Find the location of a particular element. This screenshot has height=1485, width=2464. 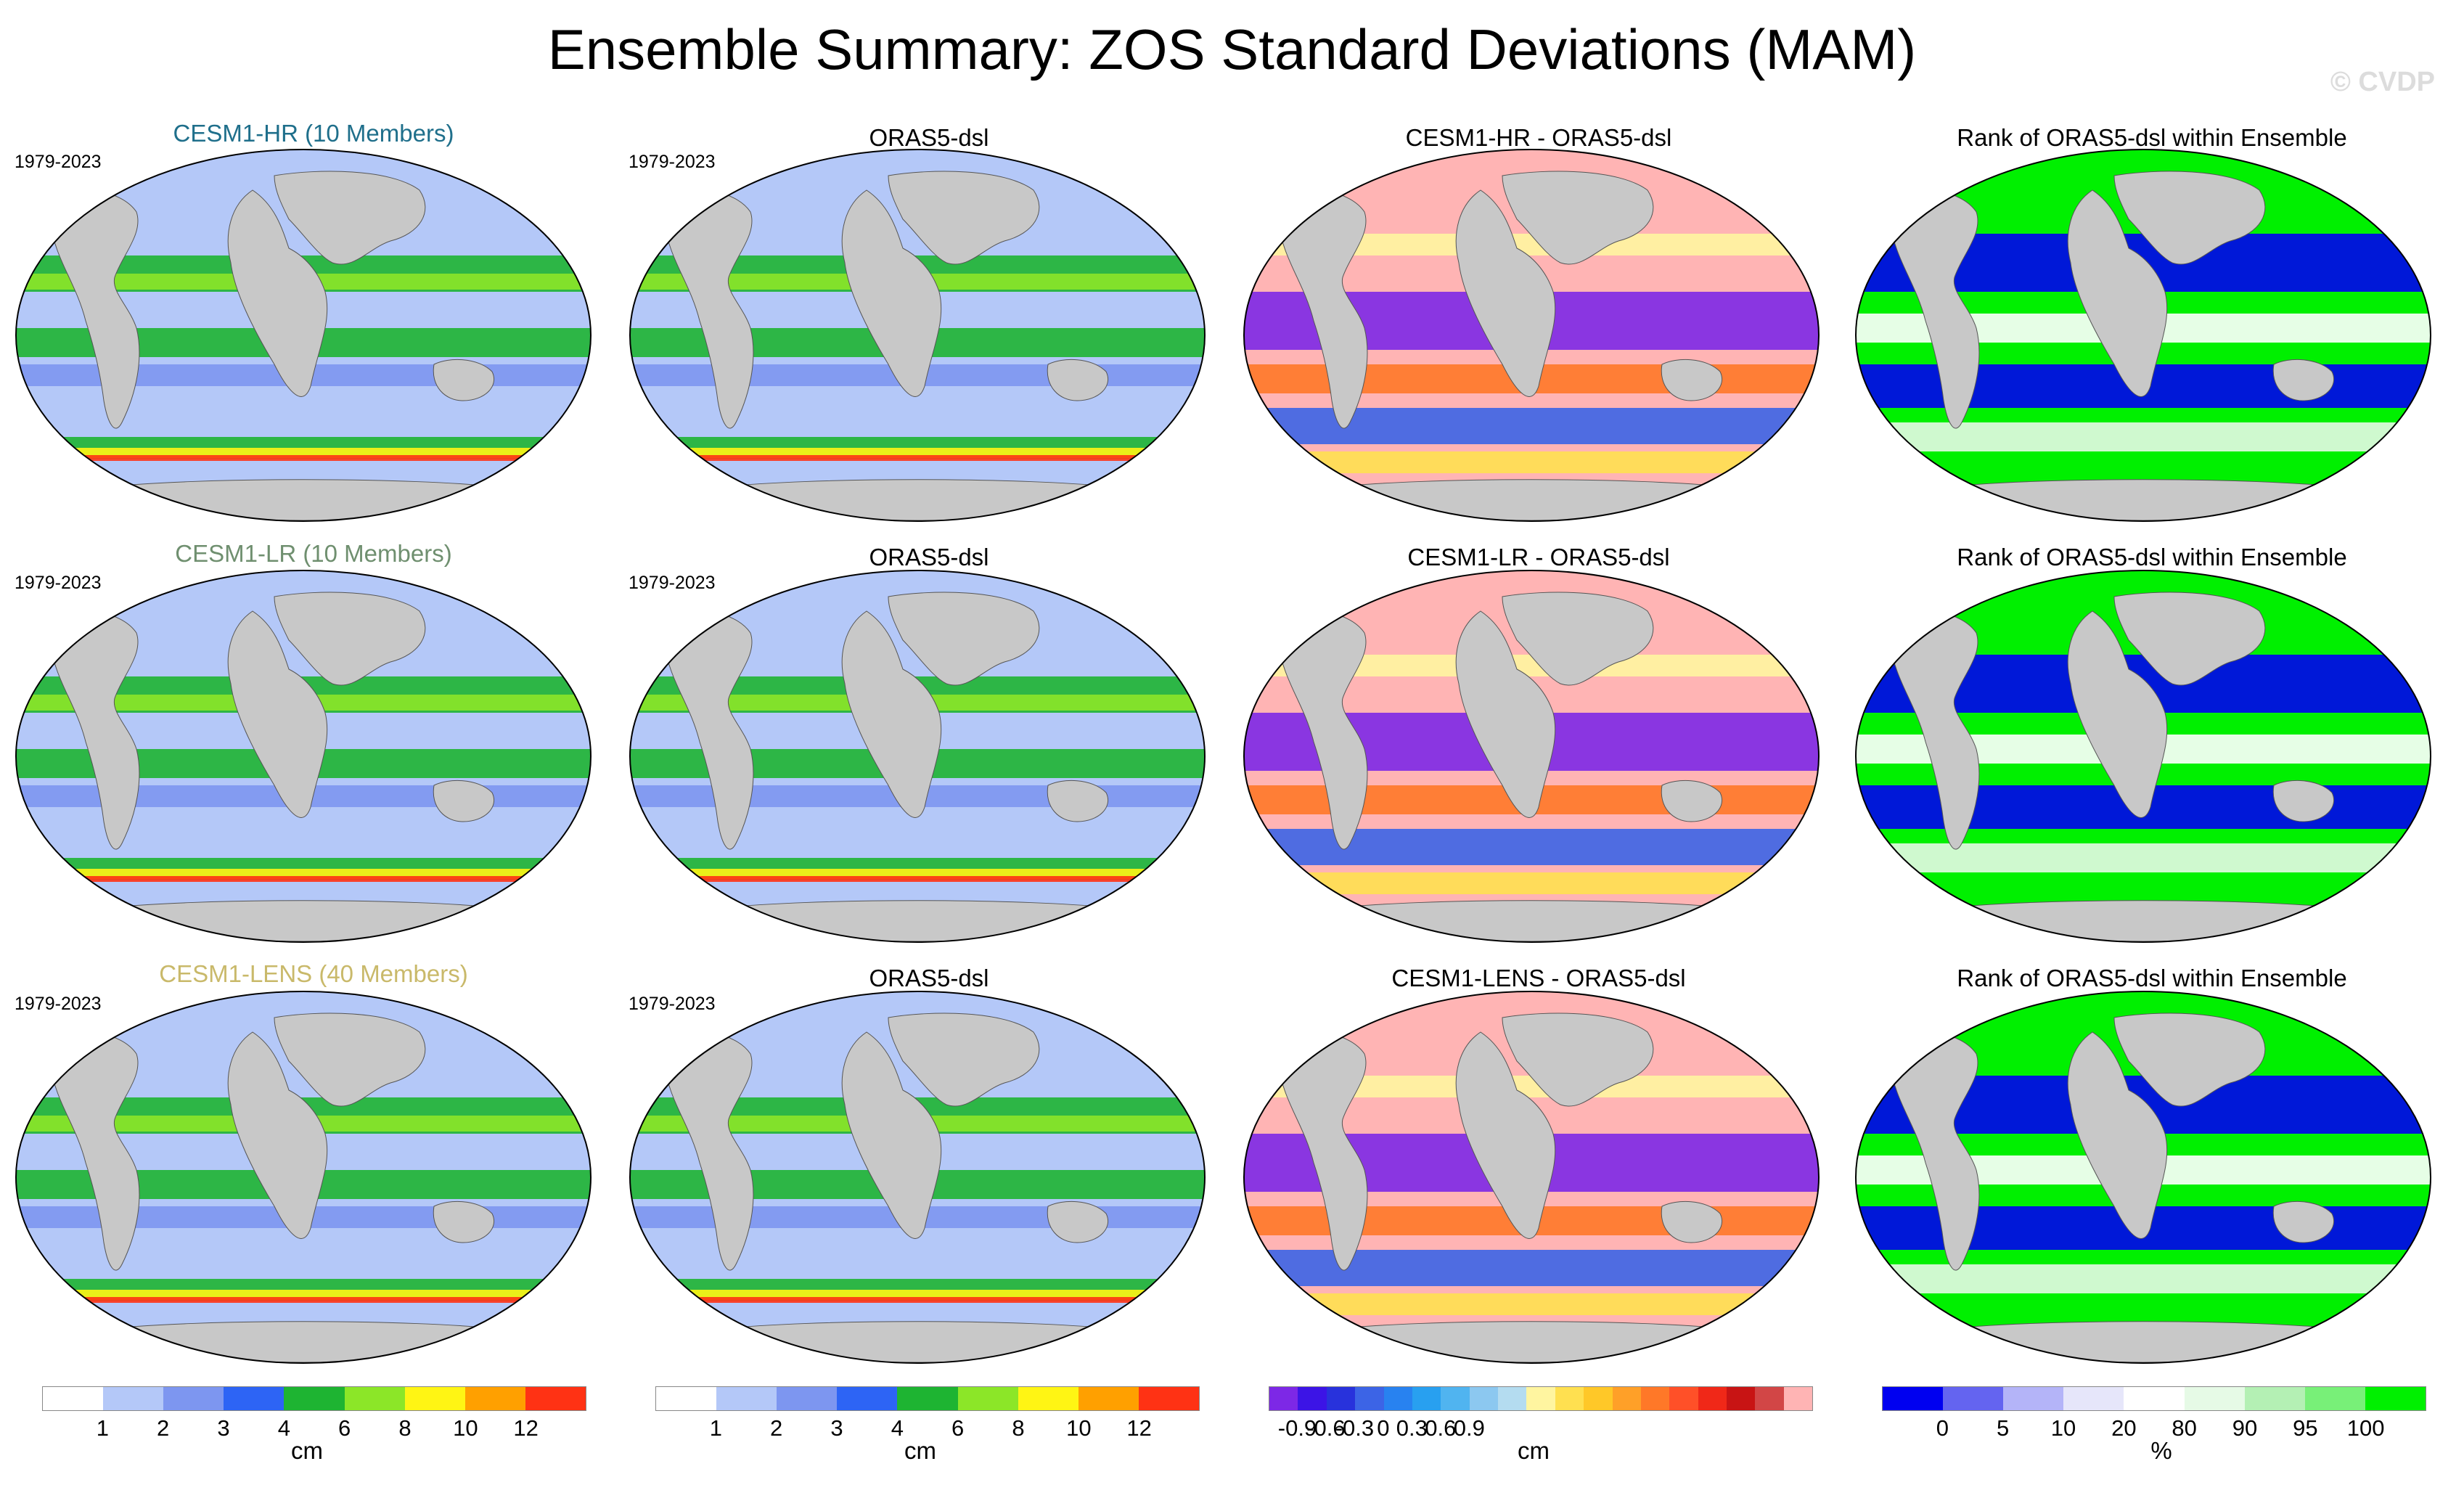

colorbar-diff-tick-label: 0 is located at coordinates (1383, 1428).